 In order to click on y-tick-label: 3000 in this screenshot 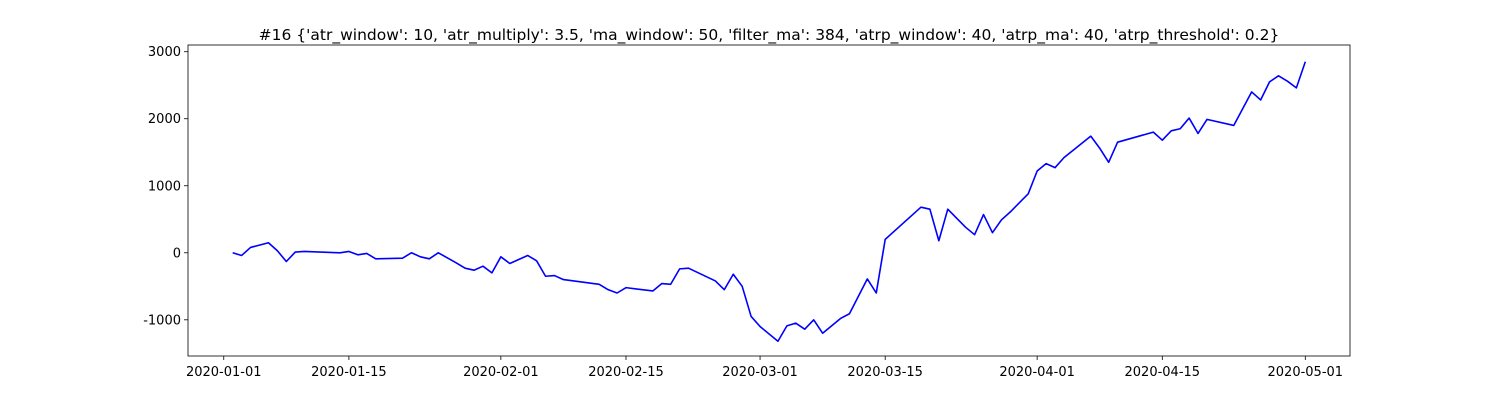, I will do `click(164, 52)`.